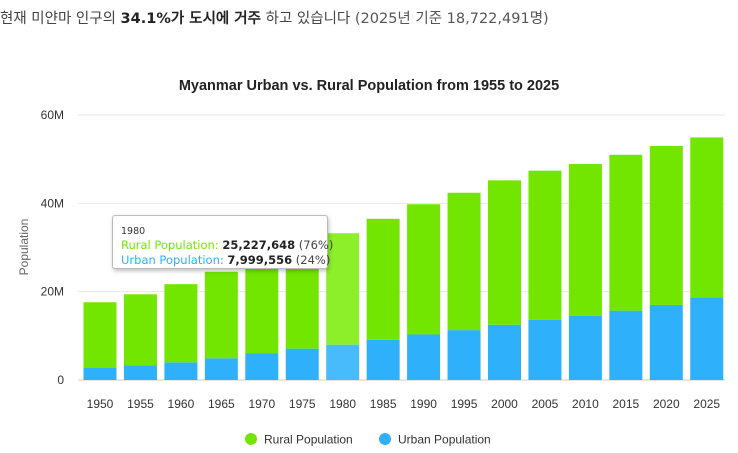 This screenshot has width=738, height=453. What do you see at coordinates (261, 404) in the screenshot?
I see `x-tick-label: 1970` at bounding box center [261, 404].